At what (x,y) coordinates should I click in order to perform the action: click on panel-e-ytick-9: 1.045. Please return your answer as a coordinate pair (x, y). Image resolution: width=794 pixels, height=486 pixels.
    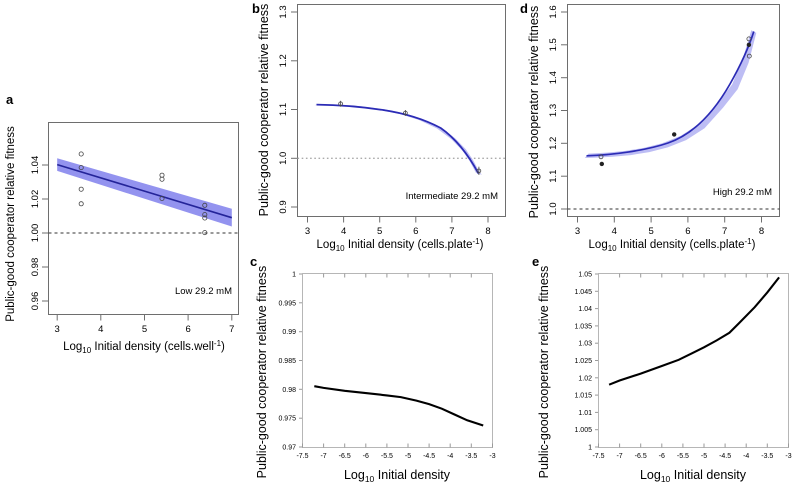
    Looking at the image, I should click on (583, 292).